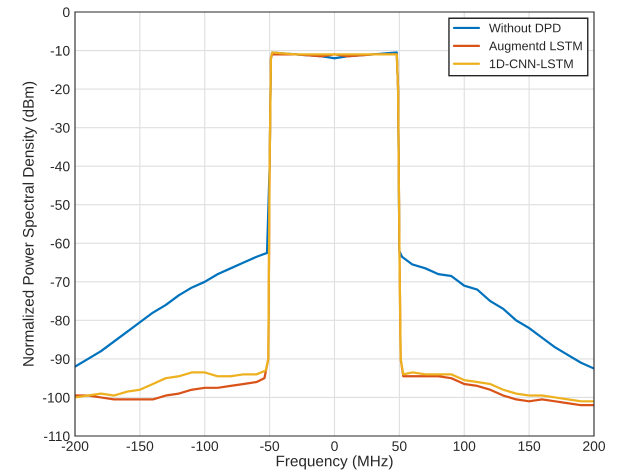 The width and height of the screenshot is (620, 473). I want to click on legend-label: Augmentd LSTM, so click(535, 47).